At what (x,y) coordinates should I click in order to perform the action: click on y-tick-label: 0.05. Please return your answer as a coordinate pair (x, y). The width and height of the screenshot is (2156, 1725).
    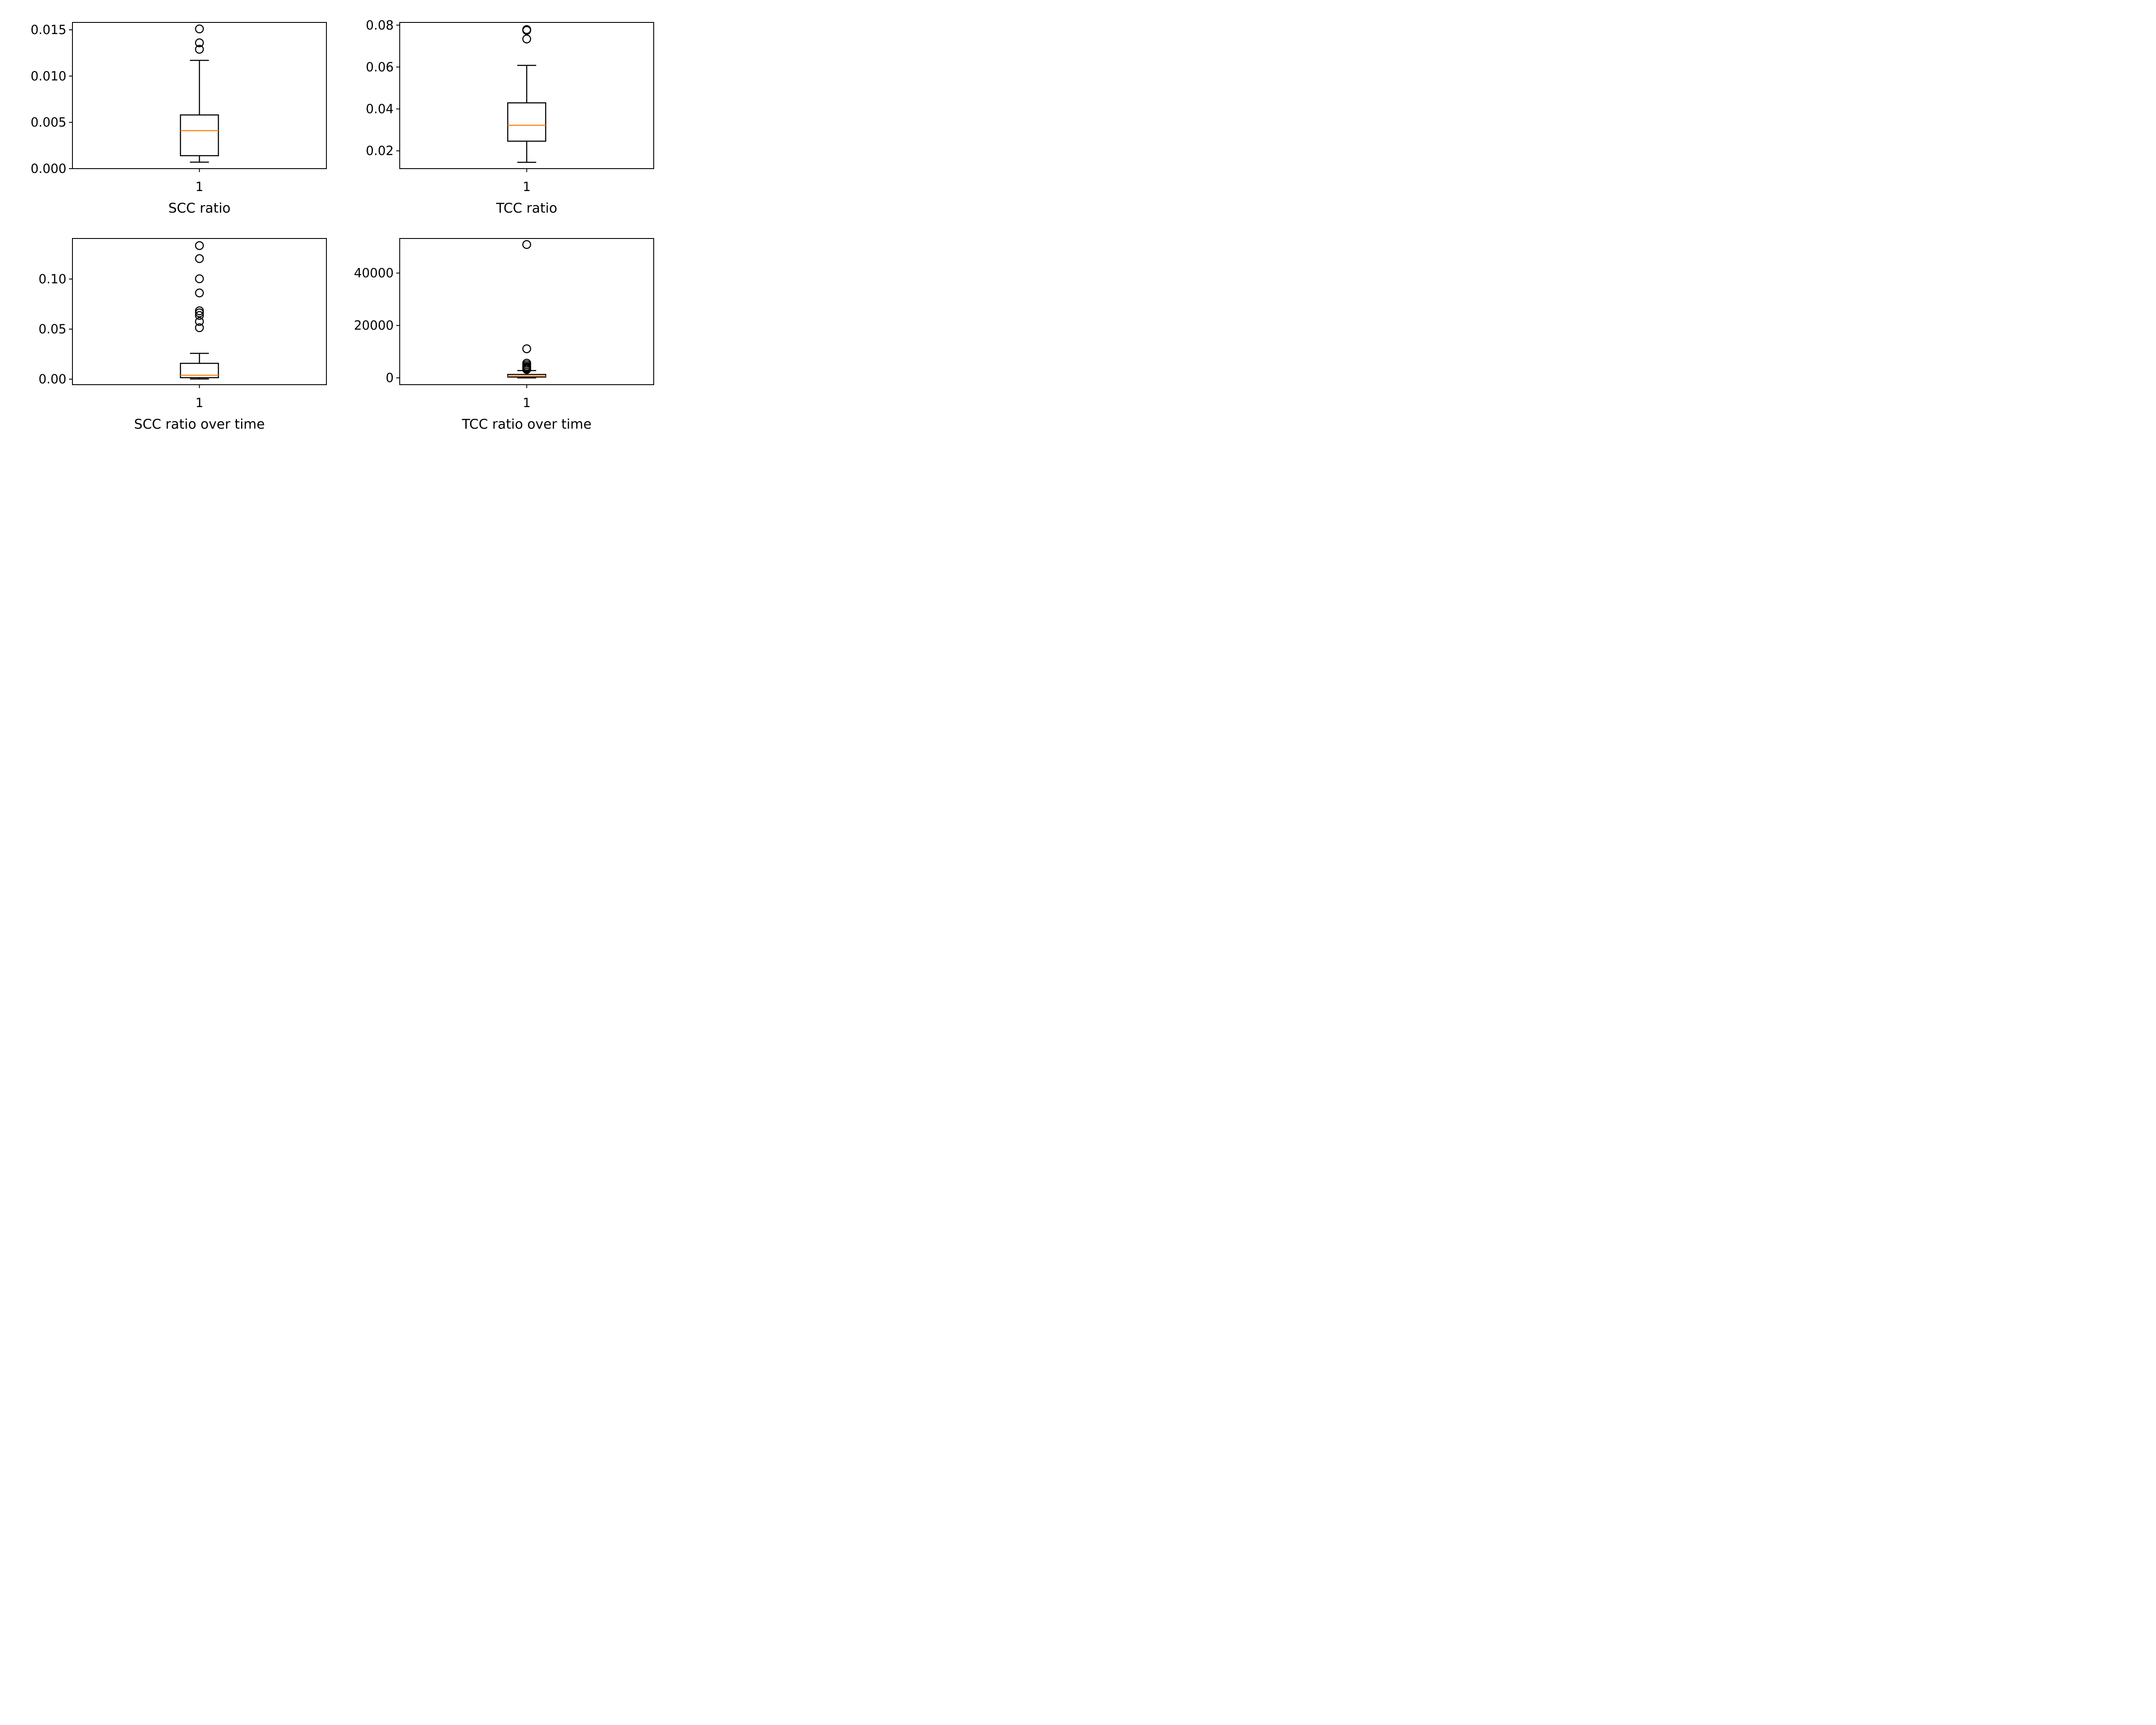
    Looking at the image, I should click on (52, 329).